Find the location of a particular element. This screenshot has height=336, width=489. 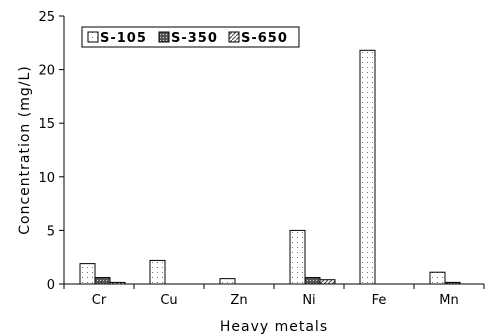

x-tick-label: Cu is located at coordinates (168, 300).